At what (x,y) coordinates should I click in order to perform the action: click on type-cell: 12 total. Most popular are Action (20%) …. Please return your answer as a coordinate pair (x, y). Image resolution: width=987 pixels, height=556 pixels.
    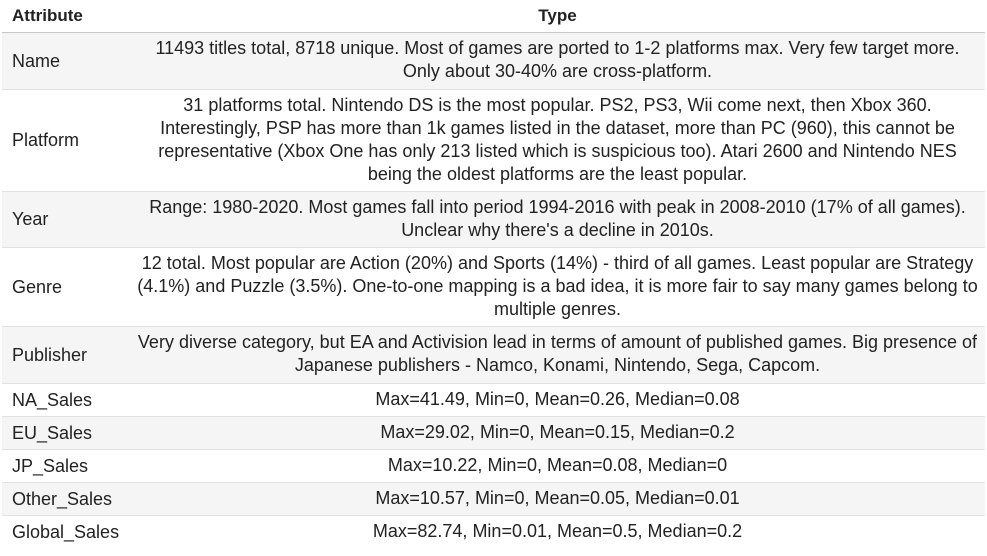
    Looking at the image, I should click on (557, 287).